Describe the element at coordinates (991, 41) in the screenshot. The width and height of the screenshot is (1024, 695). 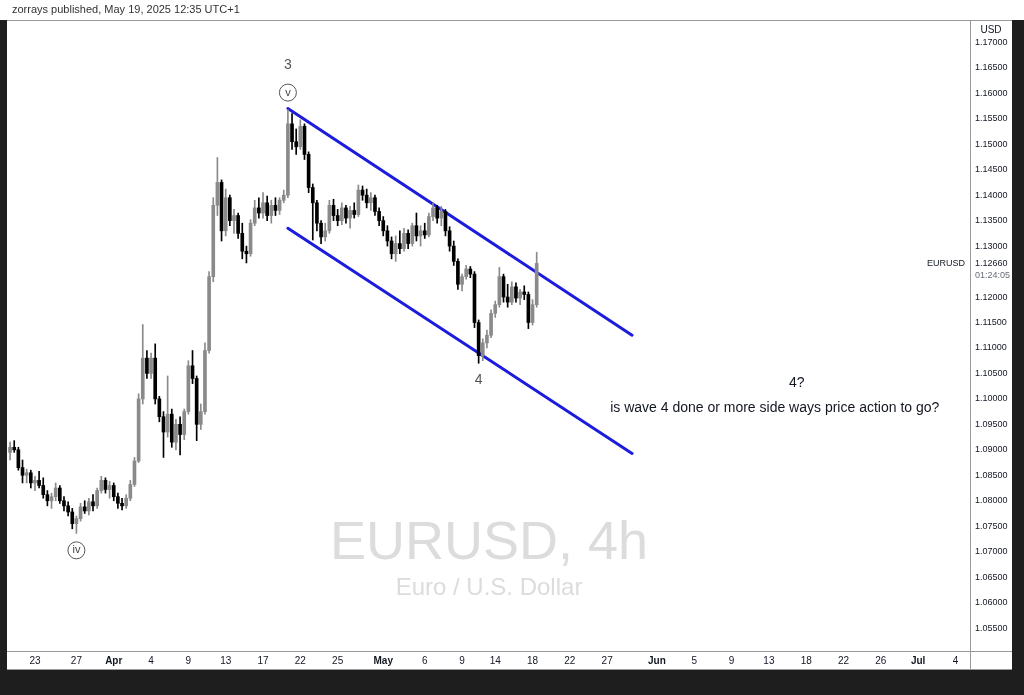
I see `y-tick-label: 1.17000` at that location.